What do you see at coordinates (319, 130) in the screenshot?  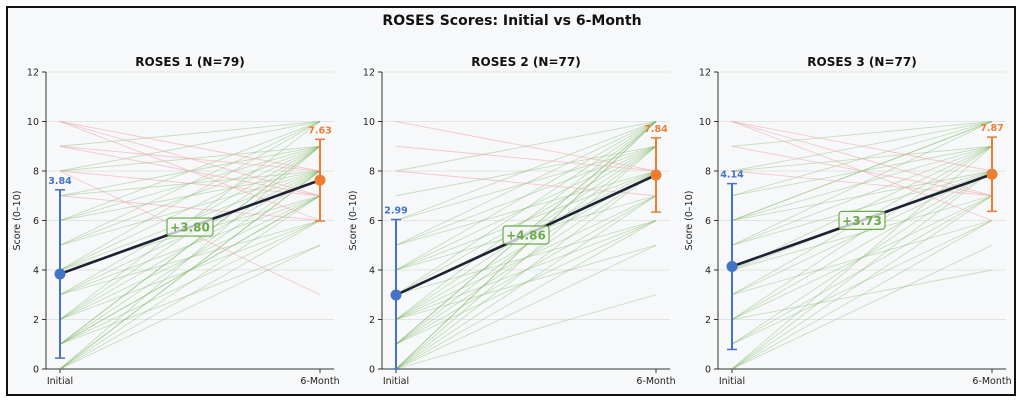 I see `followup-mean-label: 7.63` at bounding box center [319, 130].